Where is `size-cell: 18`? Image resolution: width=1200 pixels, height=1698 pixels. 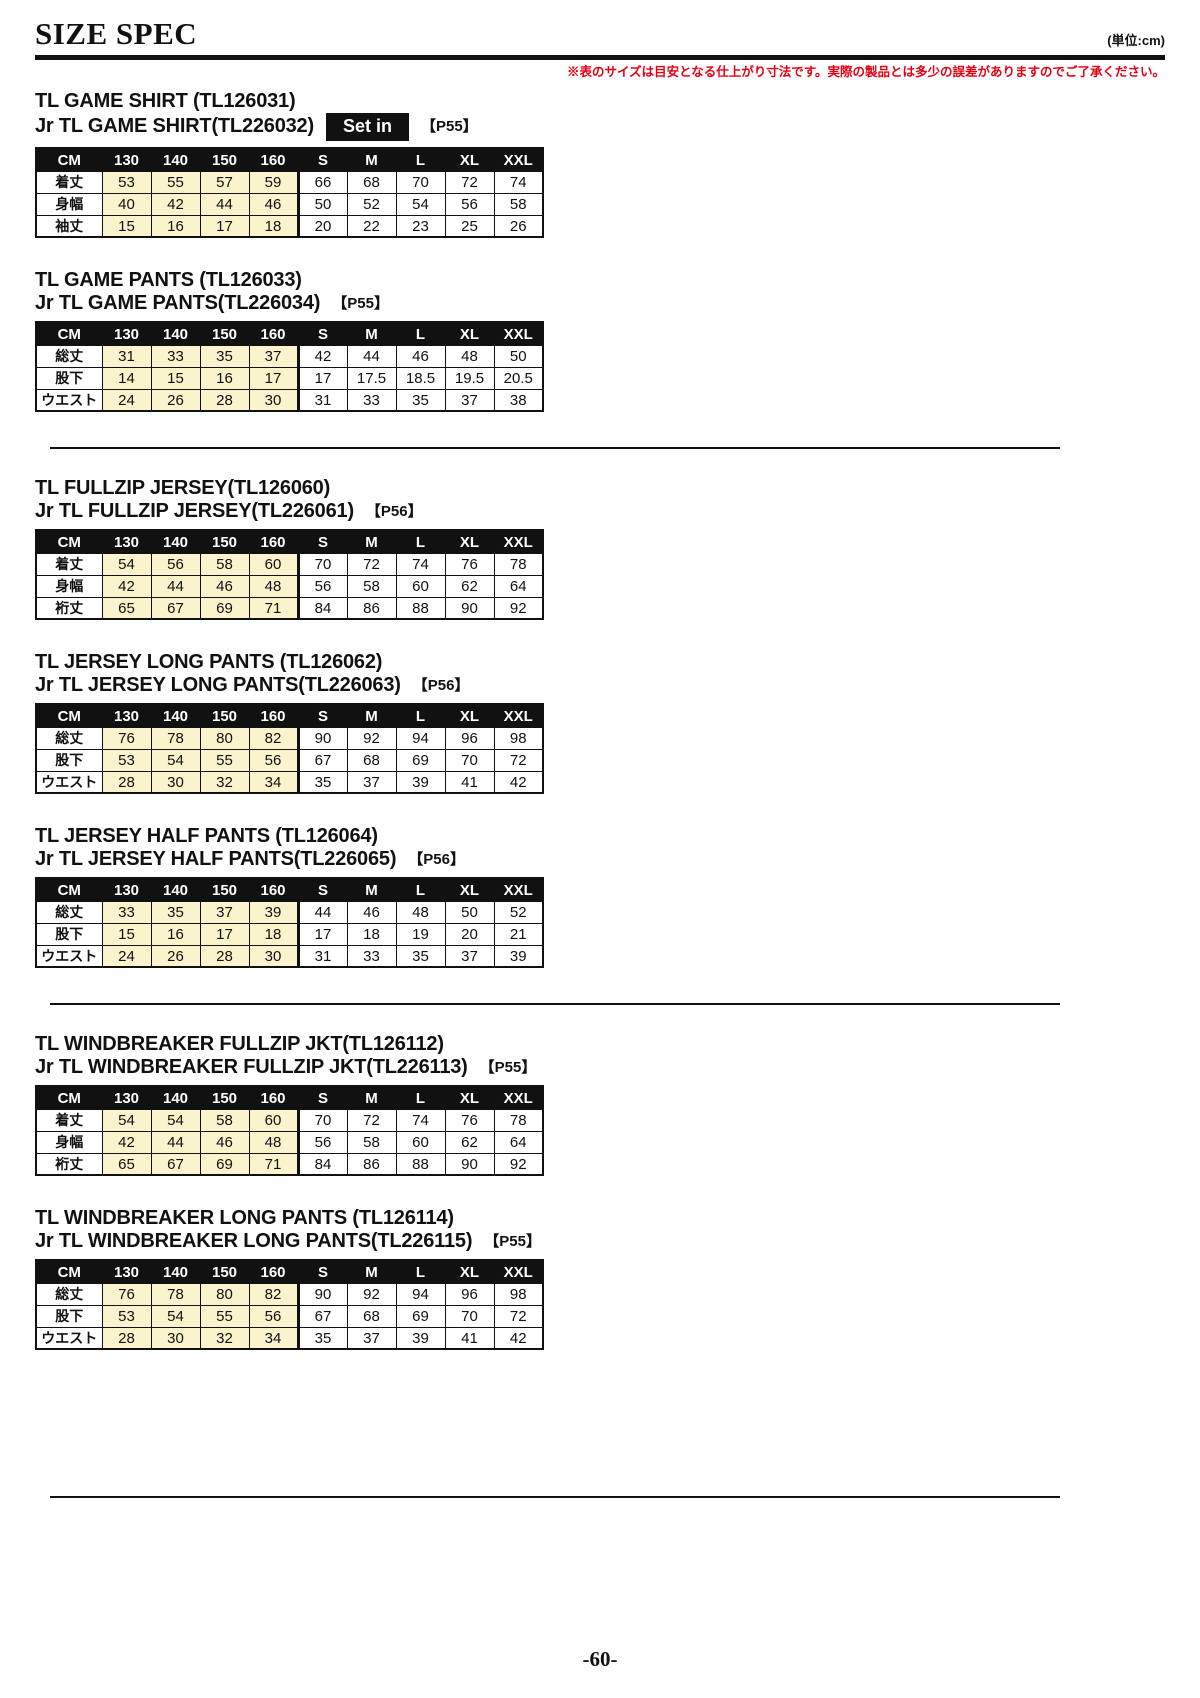
size-cell: 18 is located at coordinates (273, 934).